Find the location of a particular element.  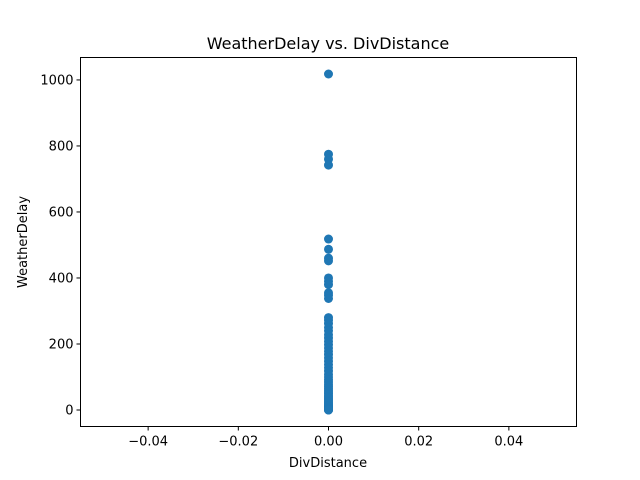

x-axis-label: DivDistance is located at coordinates (328, 463).